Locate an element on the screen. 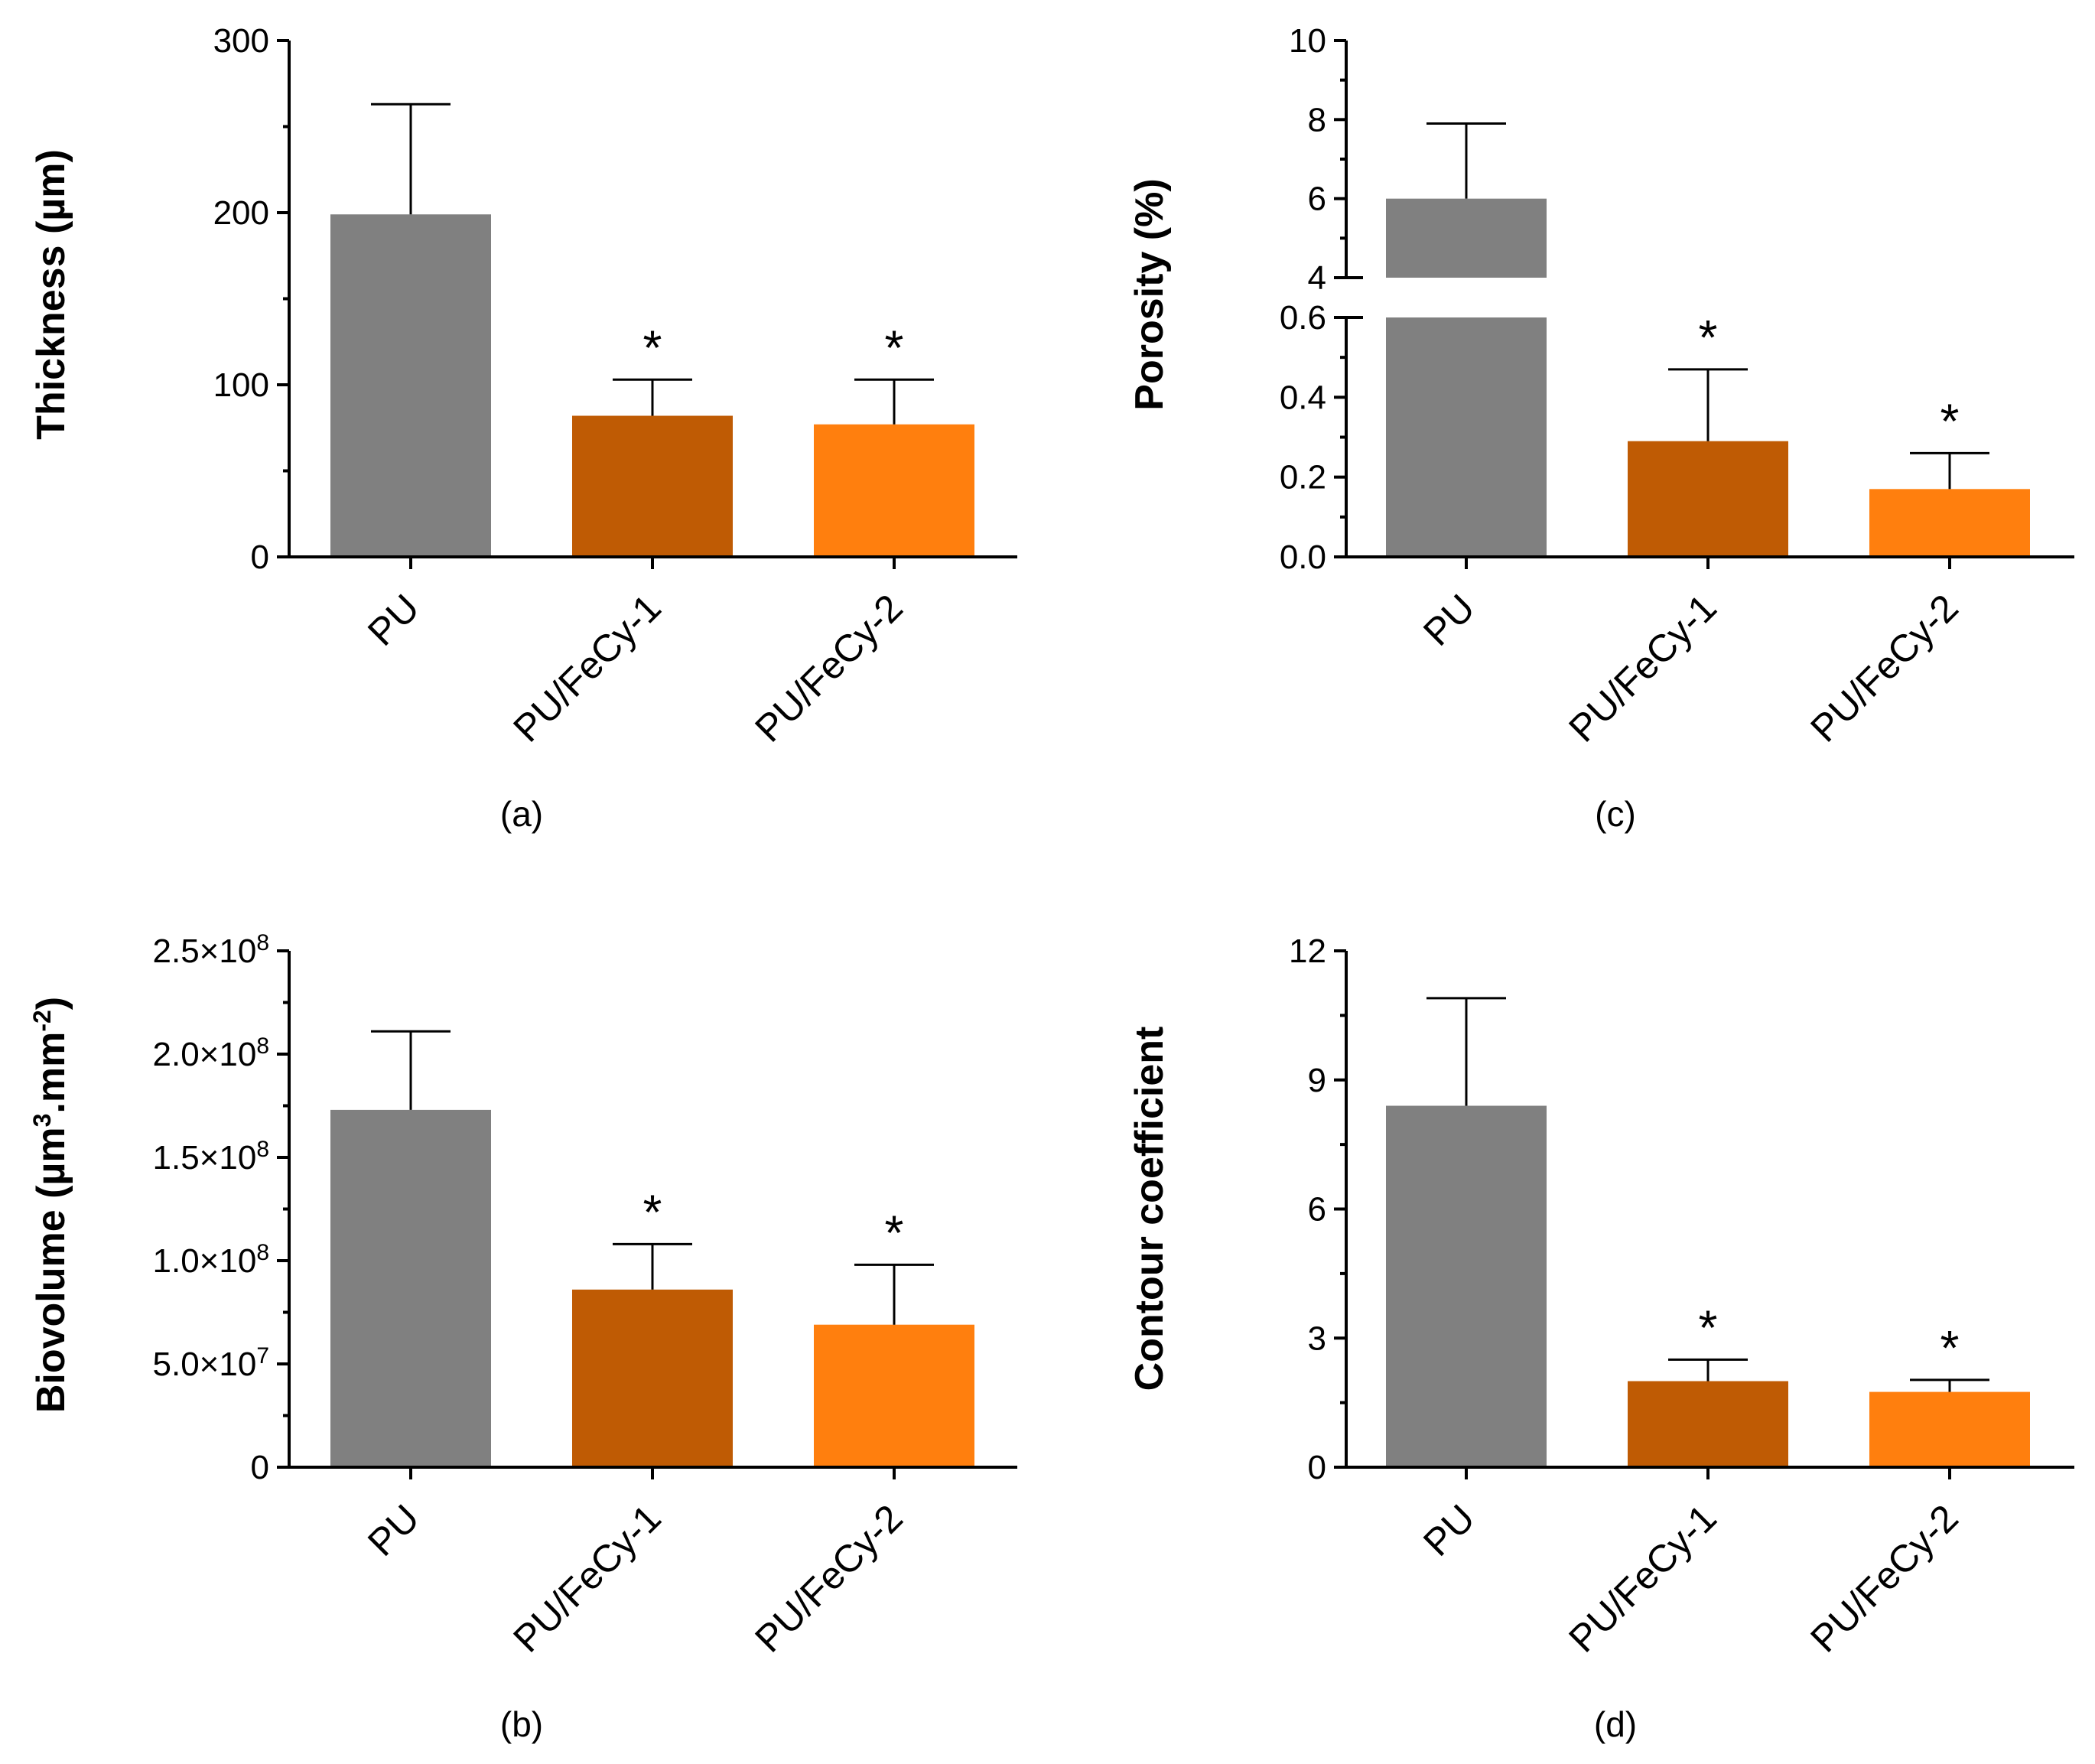  y-tick-label: 3 is located at coordinates (1317, 1339).